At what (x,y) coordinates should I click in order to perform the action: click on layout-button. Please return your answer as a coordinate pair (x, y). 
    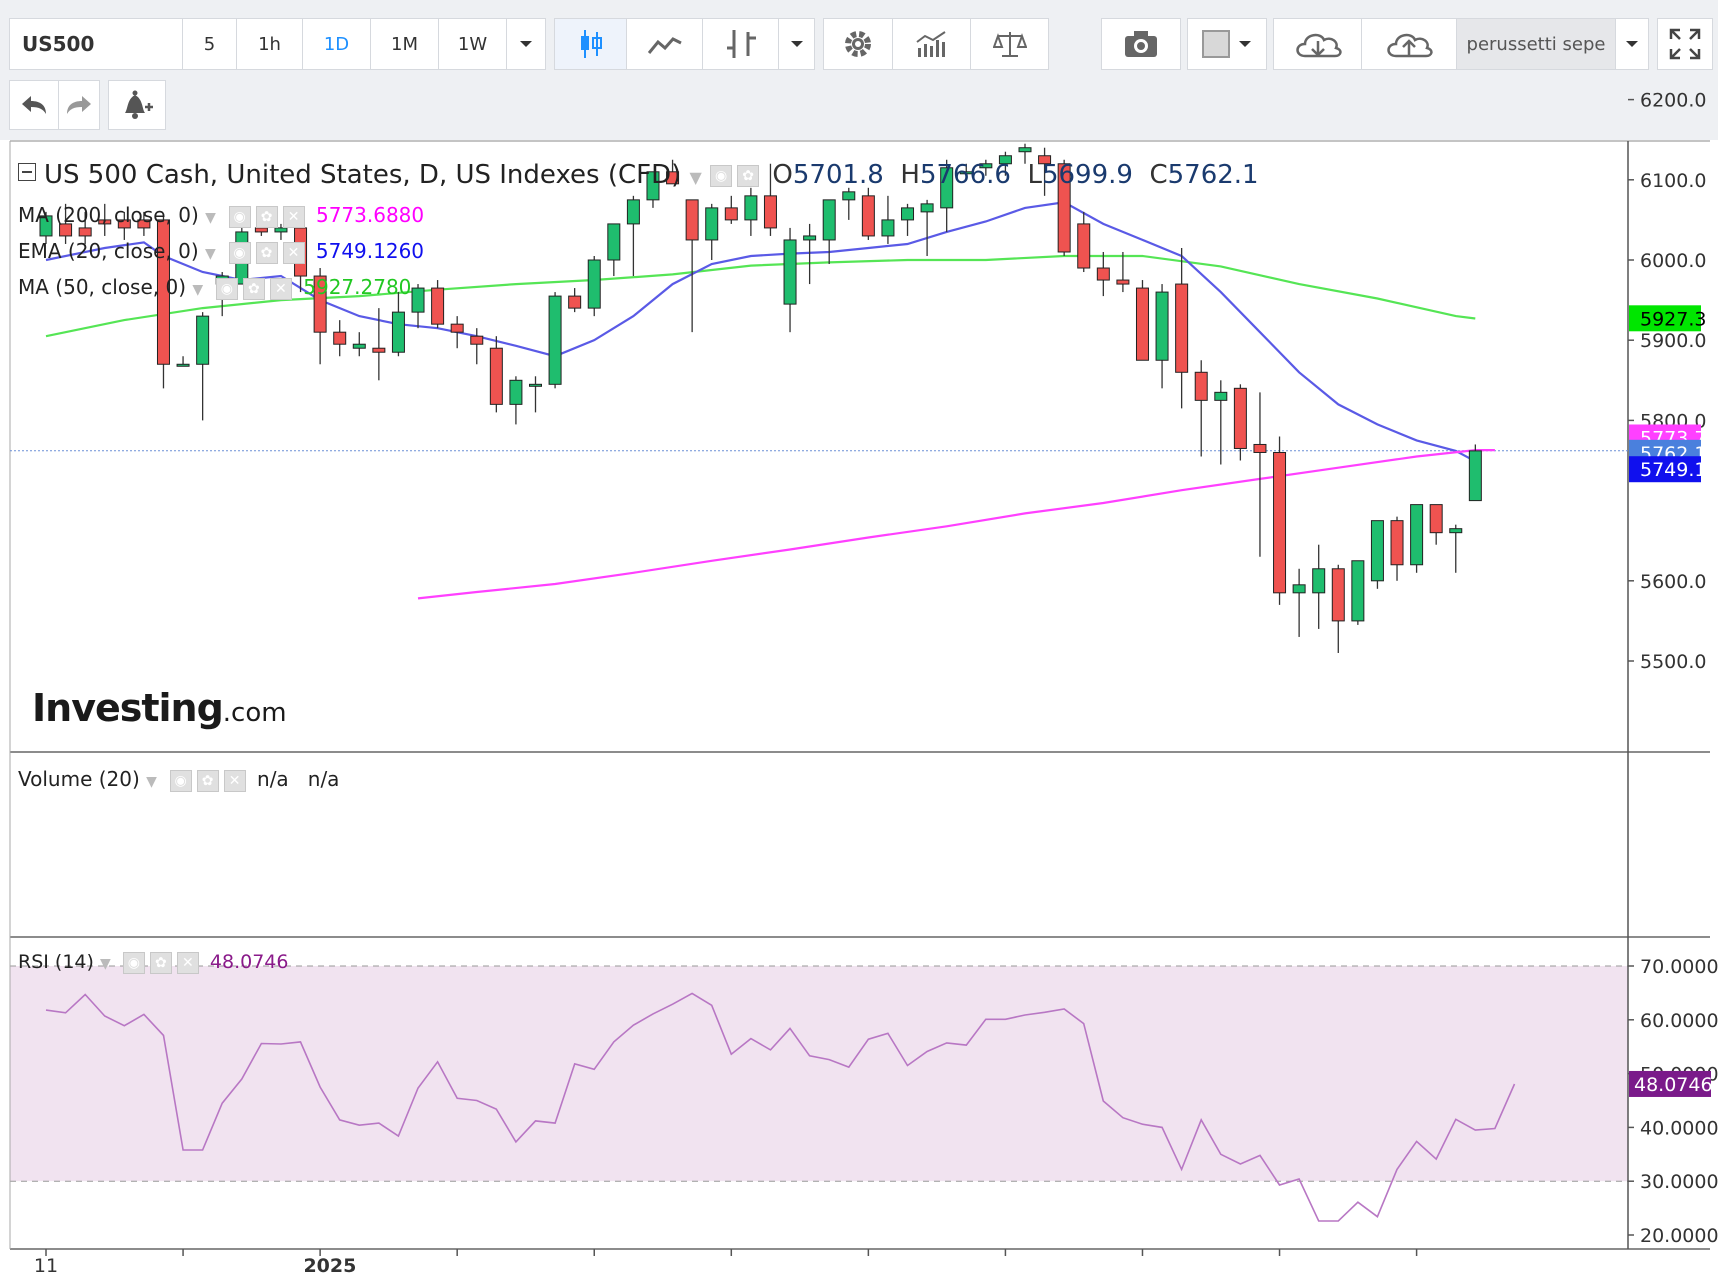
    Looking at the image, I should click on (1227, 44).